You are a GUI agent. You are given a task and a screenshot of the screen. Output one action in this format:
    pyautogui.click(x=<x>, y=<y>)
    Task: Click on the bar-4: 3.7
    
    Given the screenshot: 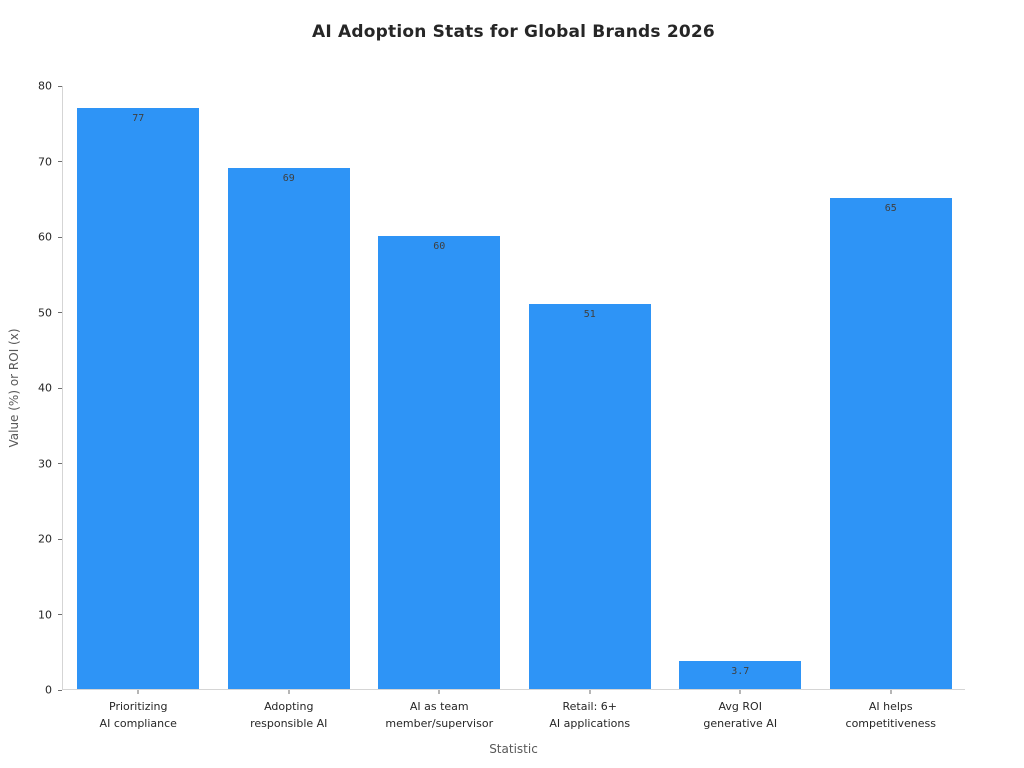 What is the action you would take?
    pyautogui.click(x=740, y=675)
    